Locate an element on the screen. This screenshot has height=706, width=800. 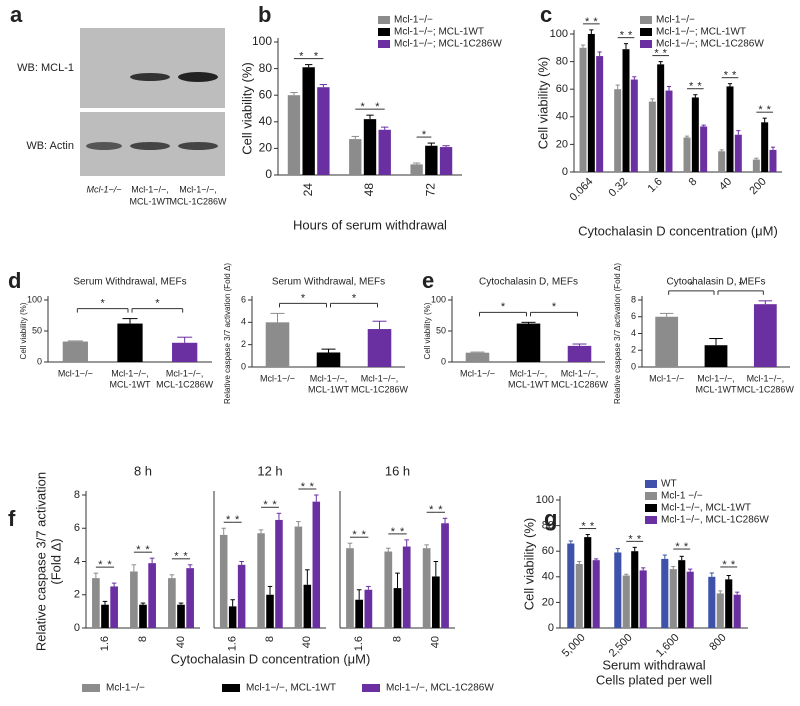
x-tick-label: Mcl-1−/− is located at coordinates (75, 373).